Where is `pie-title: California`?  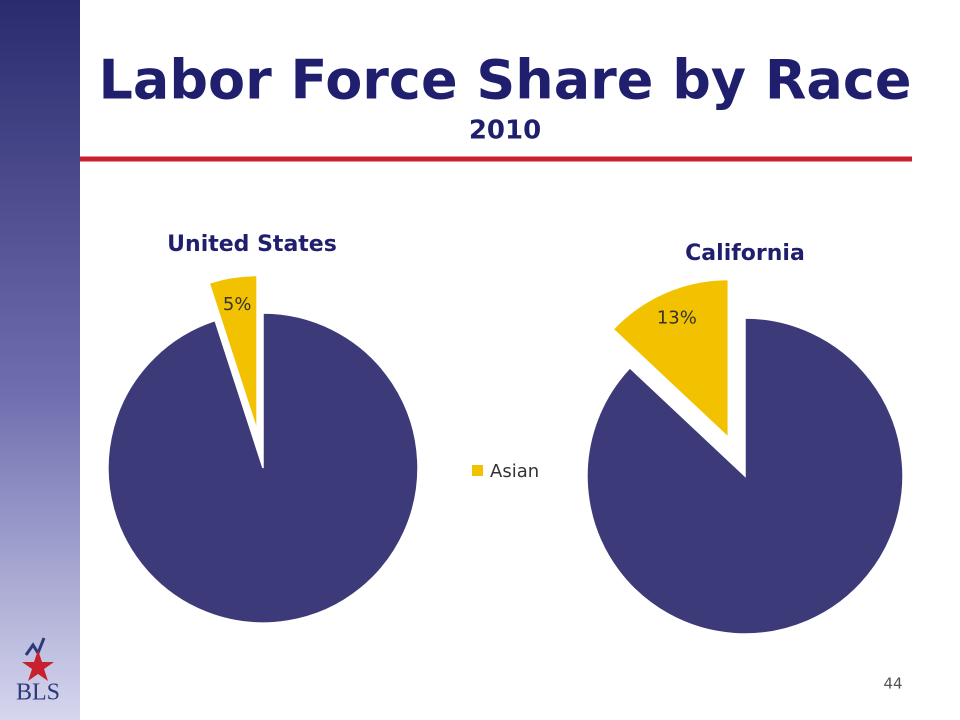 pie-title: California is located at coordinates (745, 253).